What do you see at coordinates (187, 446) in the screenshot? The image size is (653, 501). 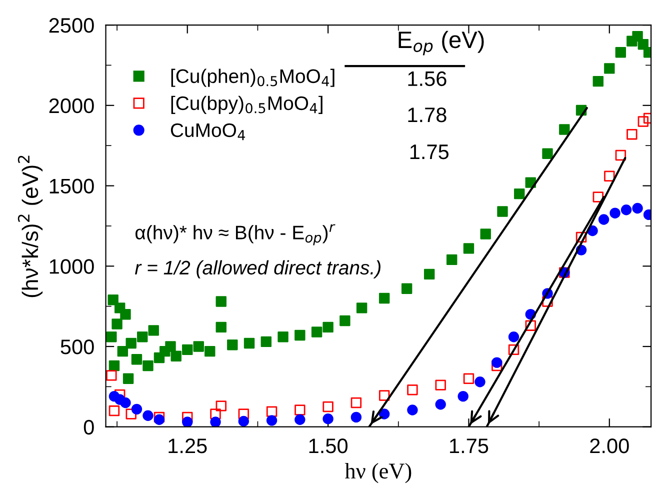 I see `x-tick-label: 1.25` at bounding box center [187, 446].